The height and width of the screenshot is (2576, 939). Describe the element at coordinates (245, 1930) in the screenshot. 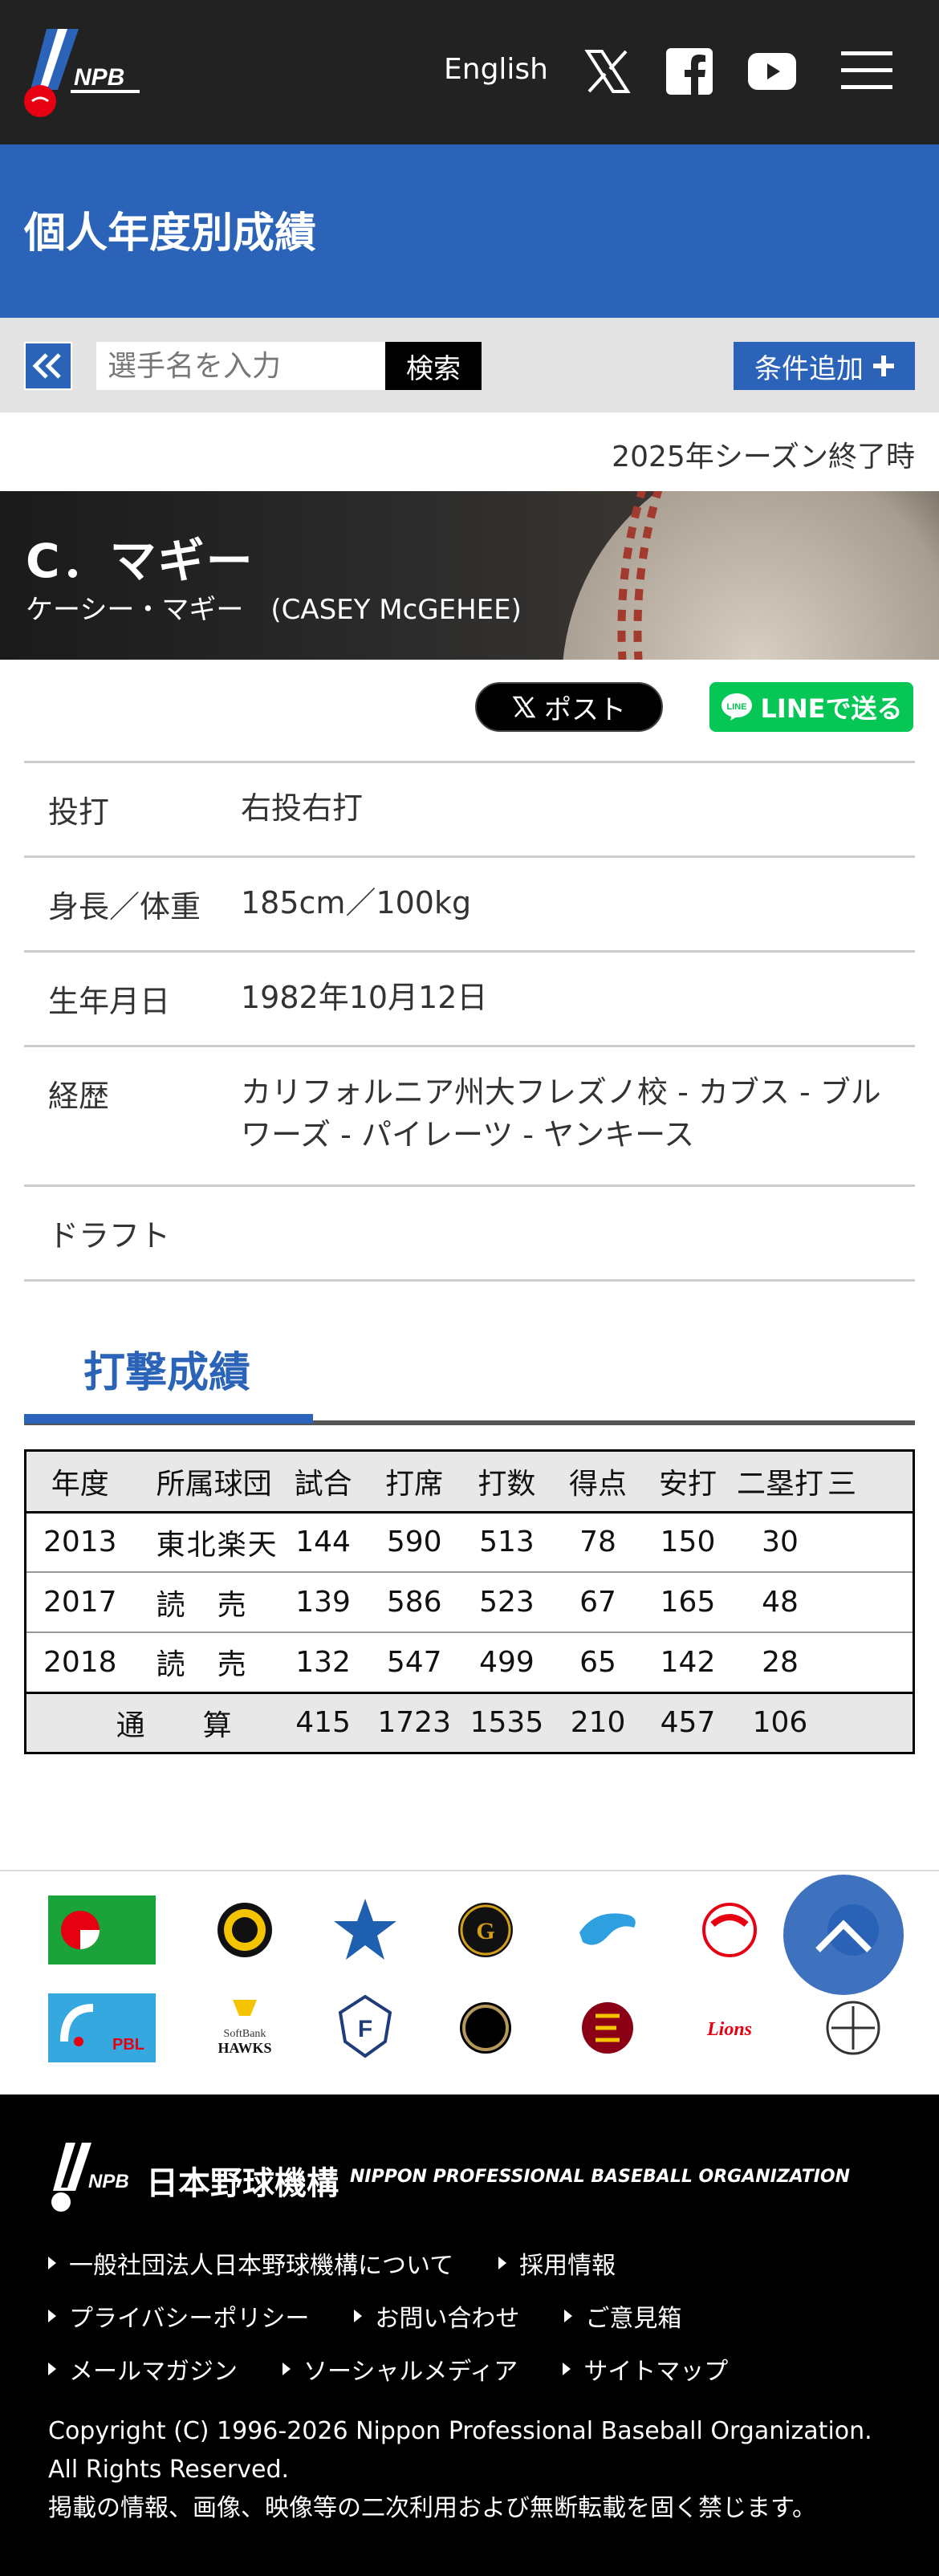

I see `hanshin-tigers-logo-icon` at that location.